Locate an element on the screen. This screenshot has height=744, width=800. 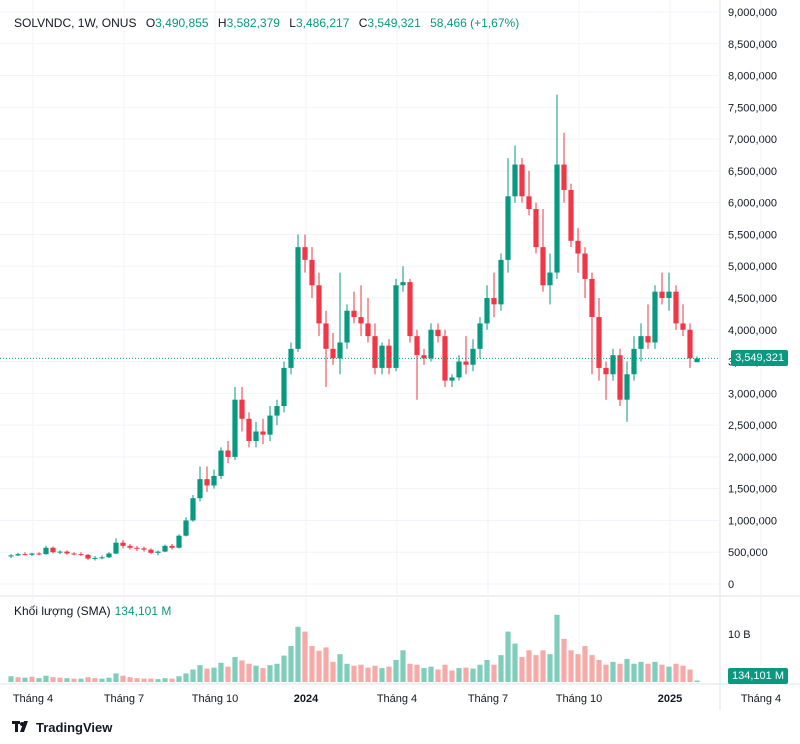
price-tick-label: 5,500,000 is located at coordinates (752, 235).